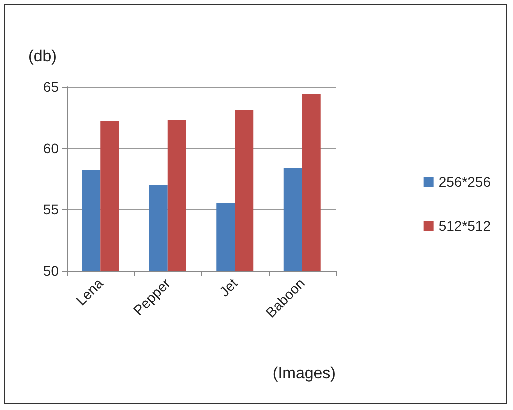 Image resolution: width=513 pixels, height=410 pixels. What do you see at coordinates (465, 226) in the screenshot?
I see `legend-label: 512*512` at bounding box center [465, 226].